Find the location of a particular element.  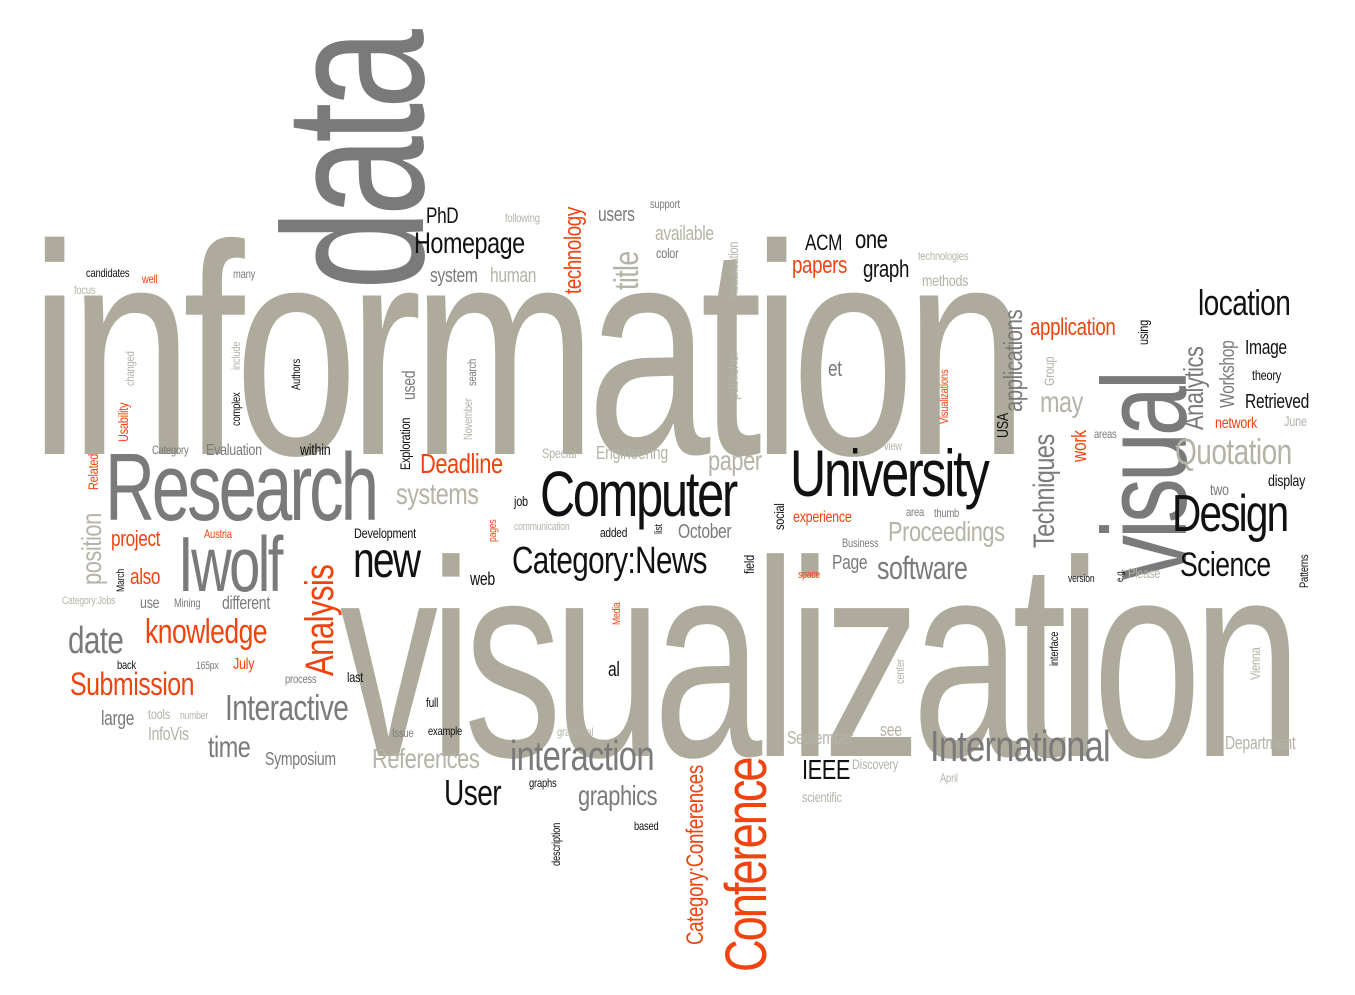

word: systems is located at coordinates (437, 494).